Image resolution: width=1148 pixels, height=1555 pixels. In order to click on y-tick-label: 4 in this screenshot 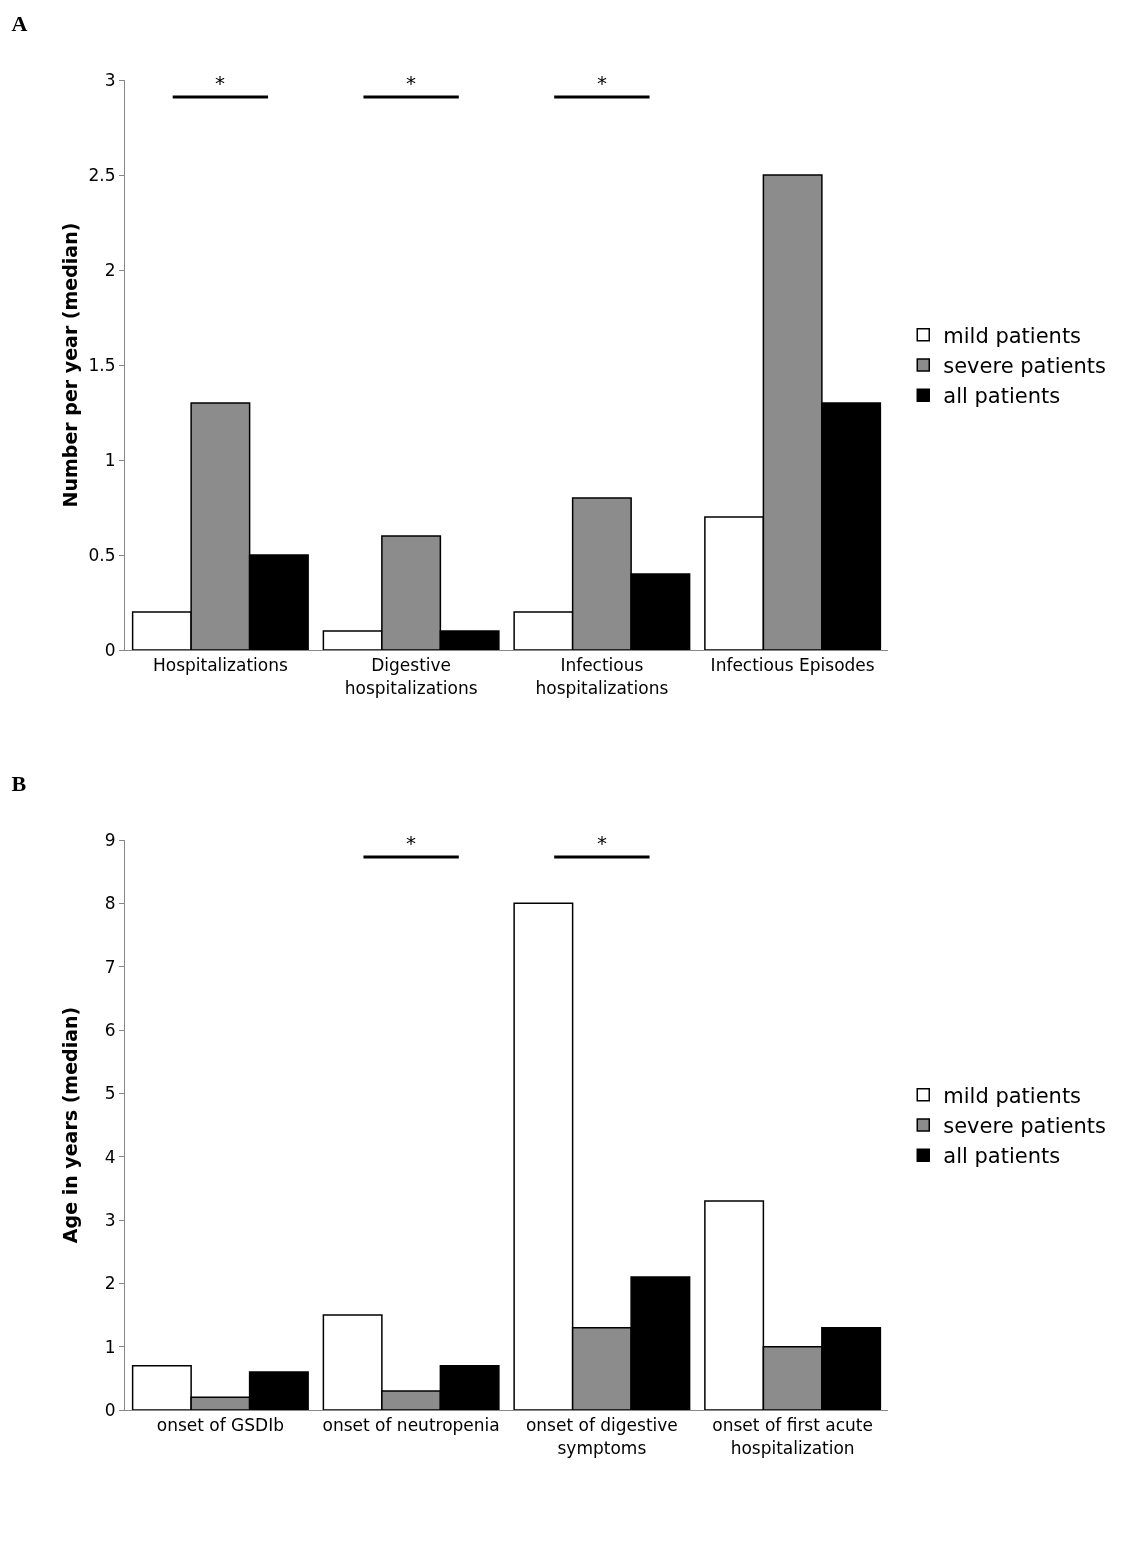, I will do `click(110, 1156)`.